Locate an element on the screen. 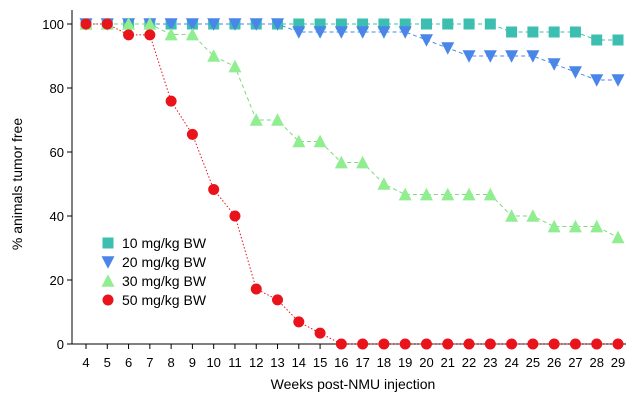 This screenshot has height=395, width=626. x-tick-label: 15 is located at coordinates (320, 362).